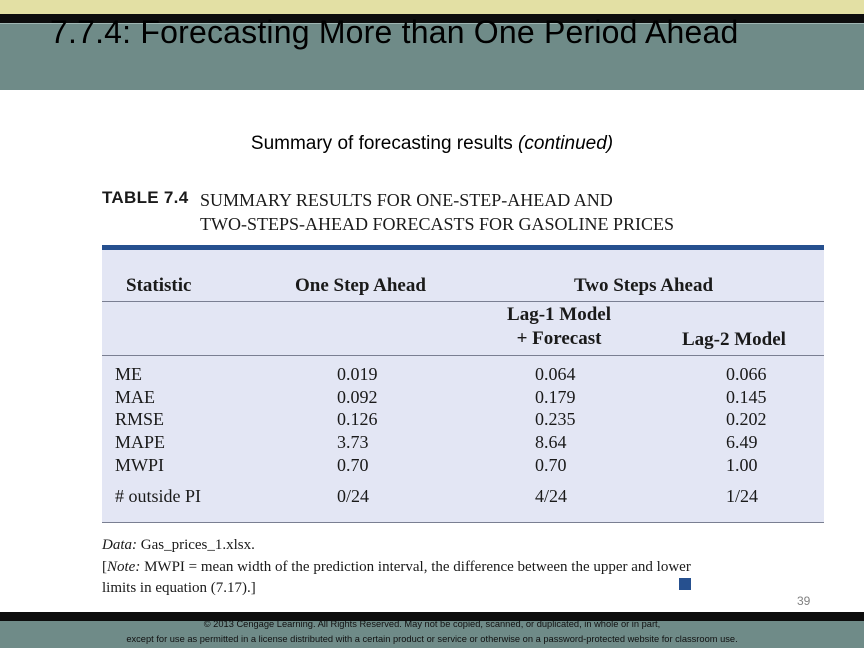 The height and width of the screenshot is (648, 864). Describe the element at coordinates (128, 374) in the screenshot. I see `row-me-stat: ME` at that location.